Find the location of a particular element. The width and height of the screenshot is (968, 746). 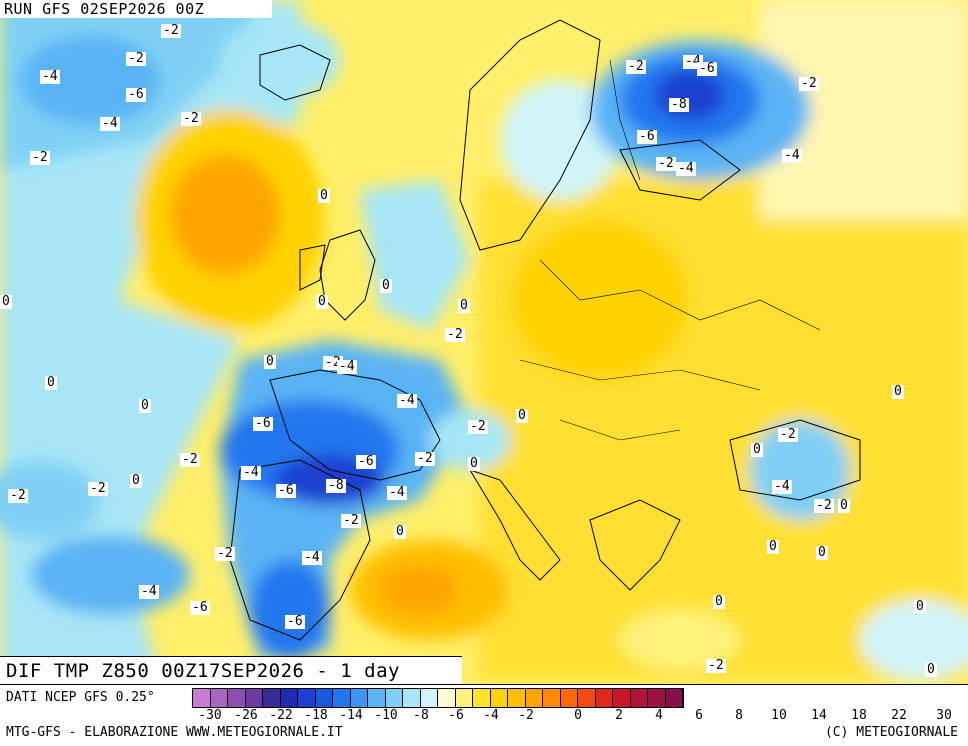

data-source: DATI NCEP GFS 0.25° is located at coordinates (80, 697).